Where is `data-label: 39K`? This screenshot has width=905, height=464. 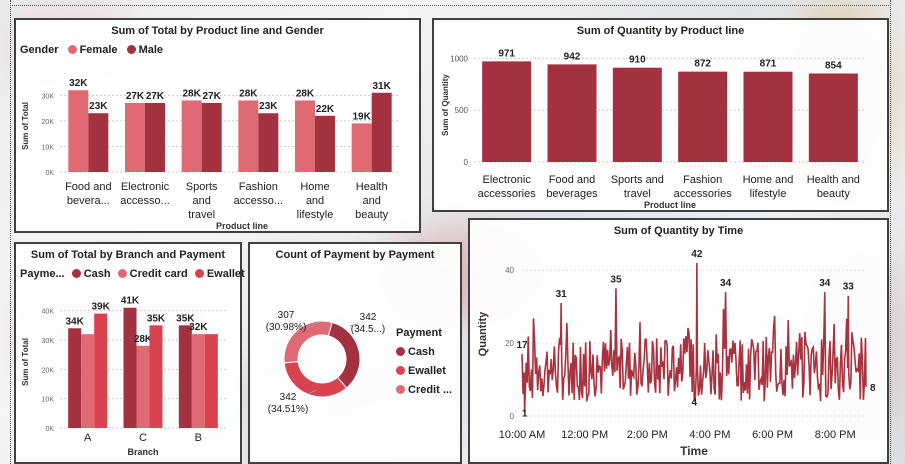
data-label: 39K is located at coordinates (100, 307).